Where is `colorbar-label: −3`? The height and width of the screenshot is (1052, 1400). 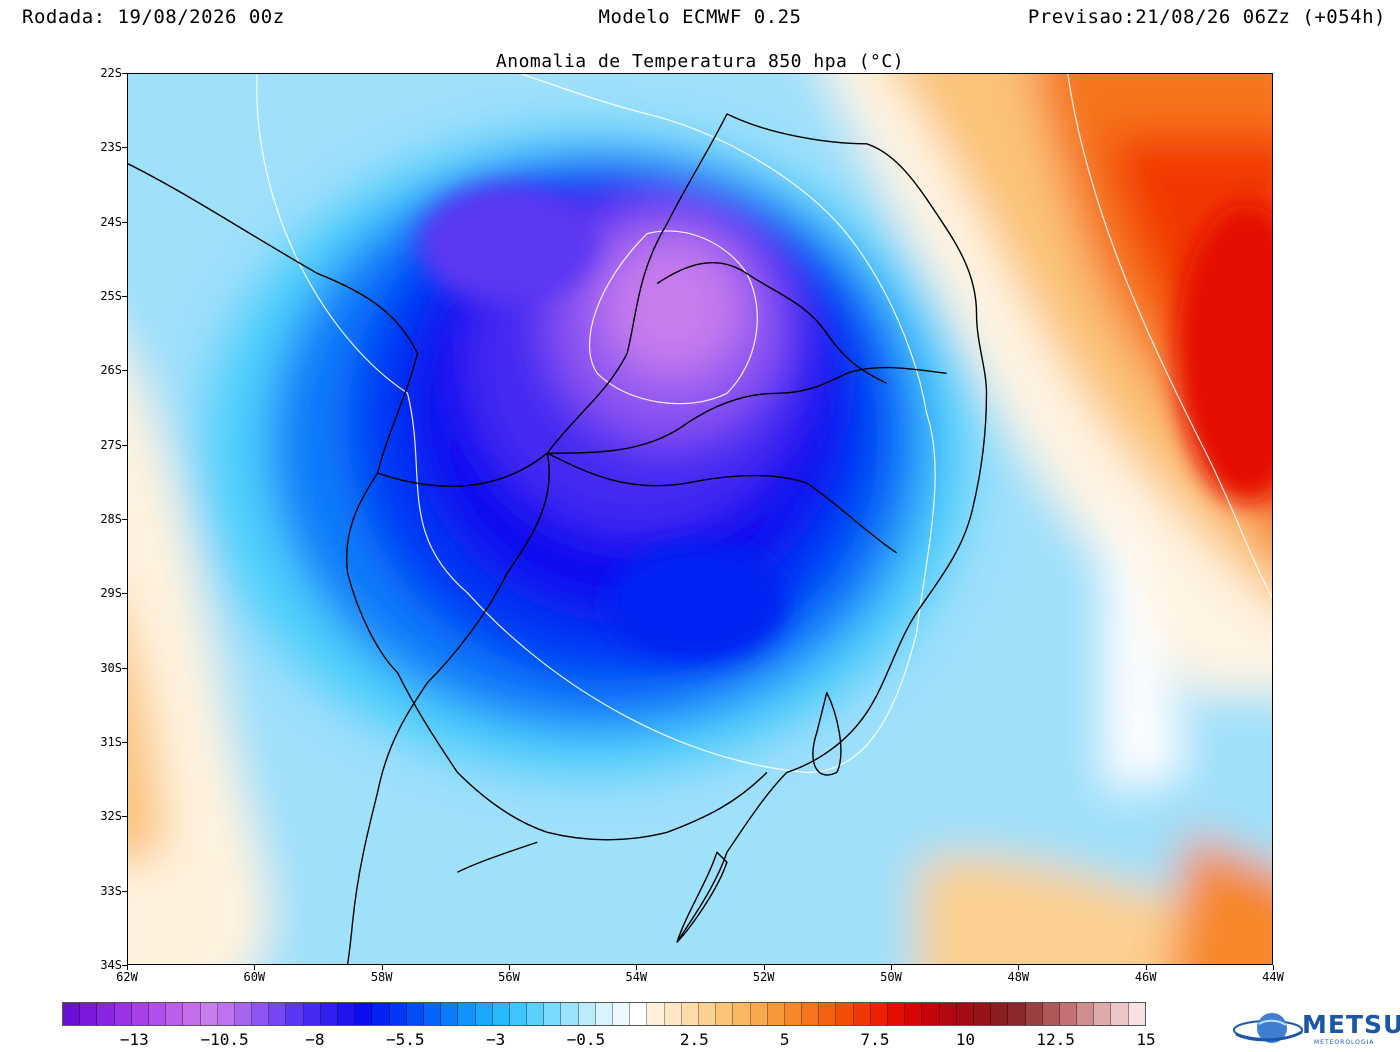
colorbar-label: −3 is located at coordinates (495, 1039).